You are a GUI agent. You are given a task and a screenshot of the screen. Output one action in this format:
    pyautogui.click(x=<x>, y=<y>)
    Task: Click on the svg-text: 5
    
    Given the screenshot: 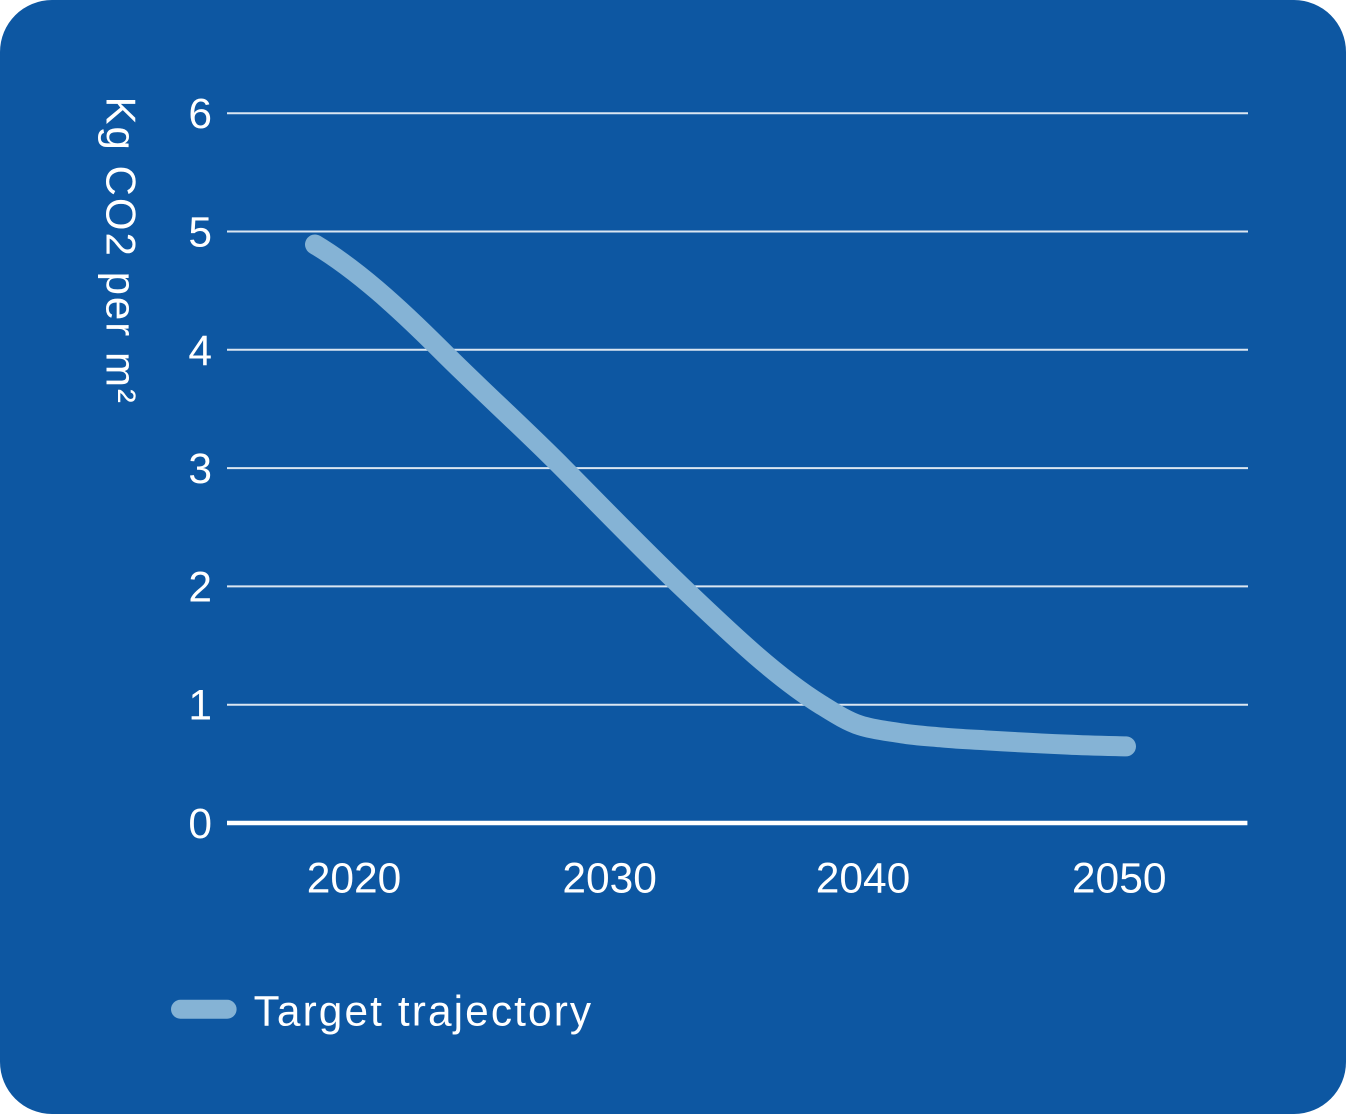 What is the action you would take?
    pyautogui.click(x=200, y=233)
    